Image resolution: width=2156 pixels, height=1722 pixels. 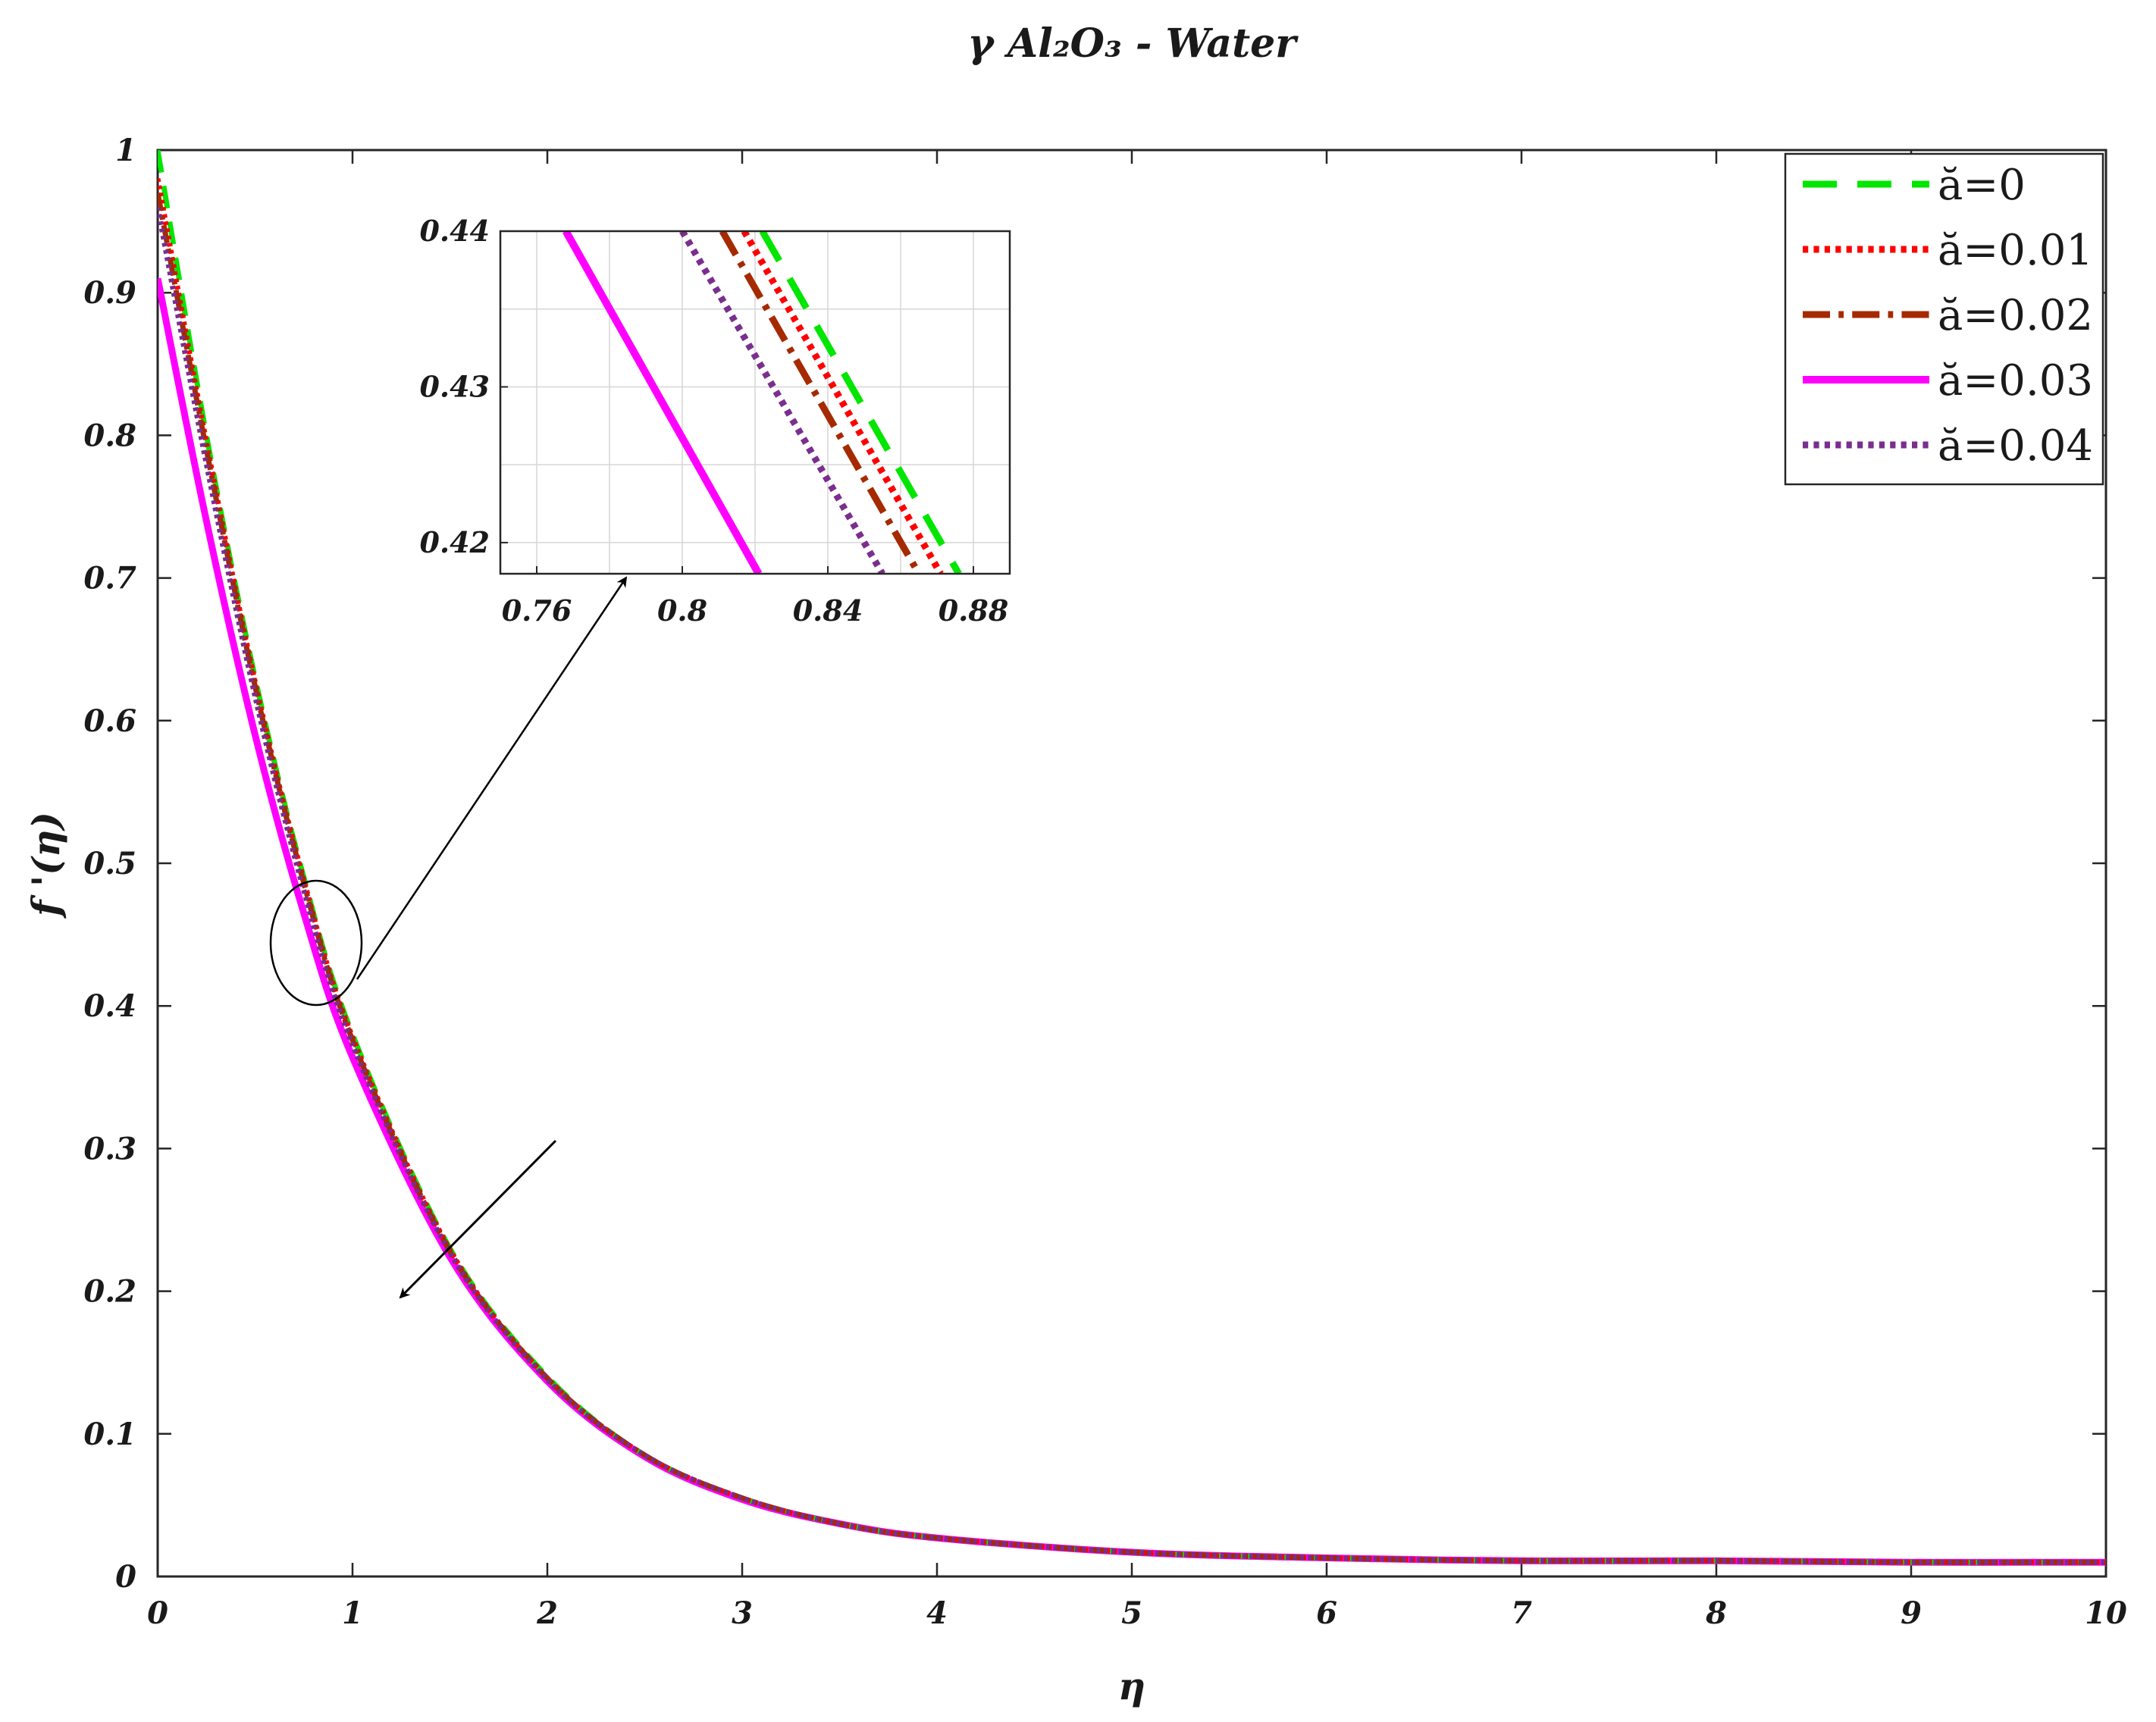 What do you see at coordinates (125, 150) in the screenshot?
I see `y-tick-label: 1` at bounding box center [125, 150].